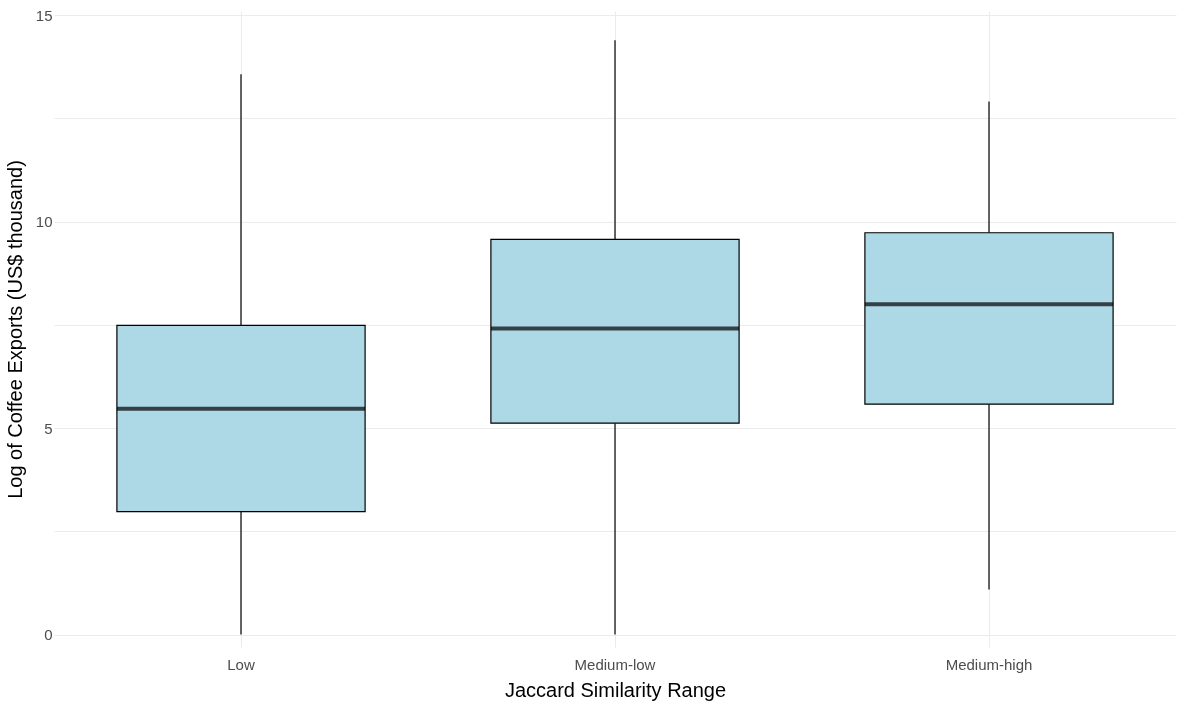  What do you see at coordinates (48, 635) in the screenshot?
I see `y-tick-label: 0` at bounding box center [48, 635].